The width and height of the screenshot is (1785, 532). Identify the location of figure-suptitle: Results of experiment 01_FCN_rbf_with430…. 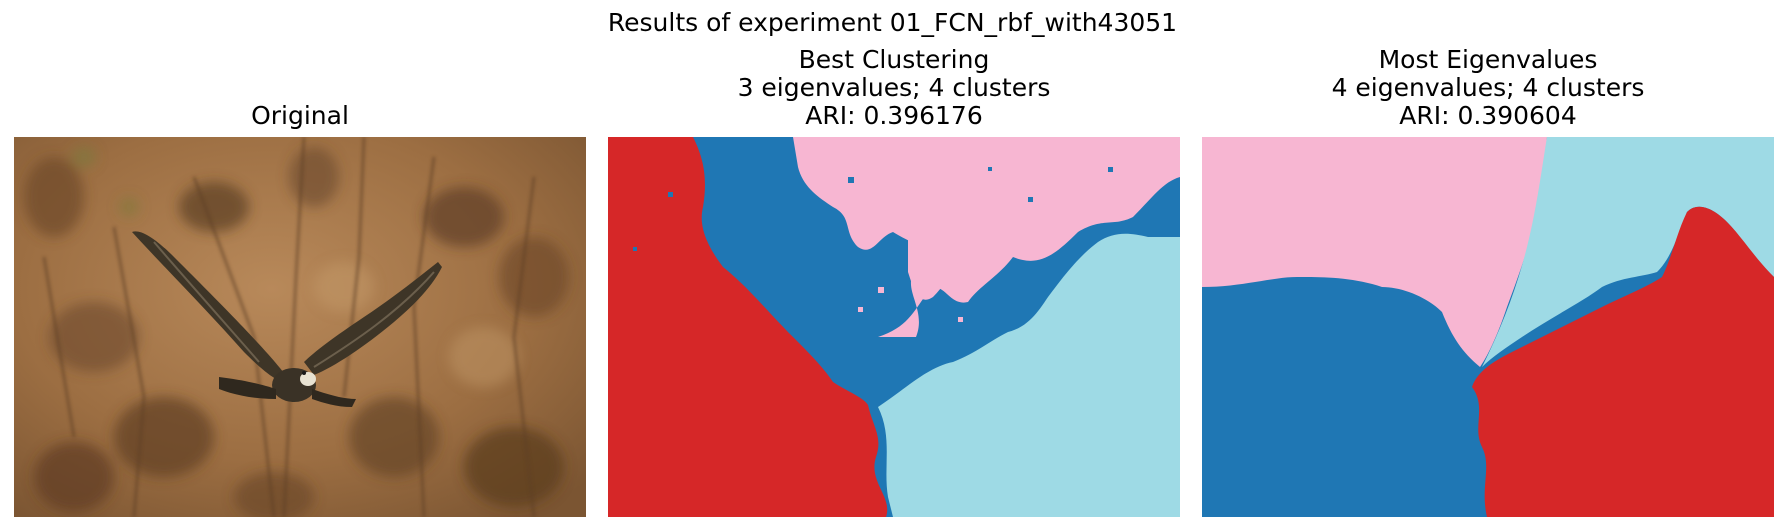
(892, 22).